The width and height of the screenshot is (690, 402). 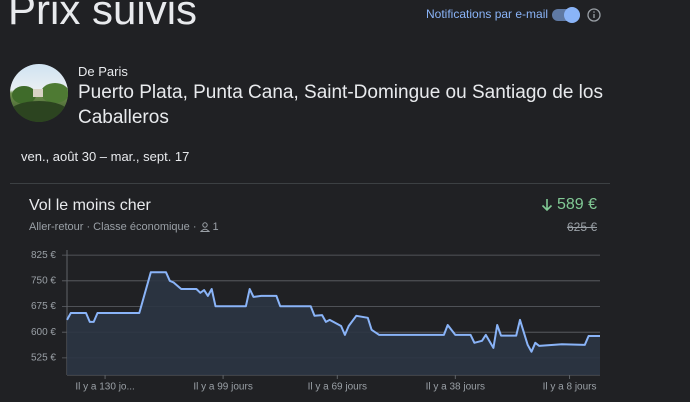 What do you see at coordinates (43, 280) in the screenshot?
I see `y-tick-label: 750 €` at bounding box center [43, 280].